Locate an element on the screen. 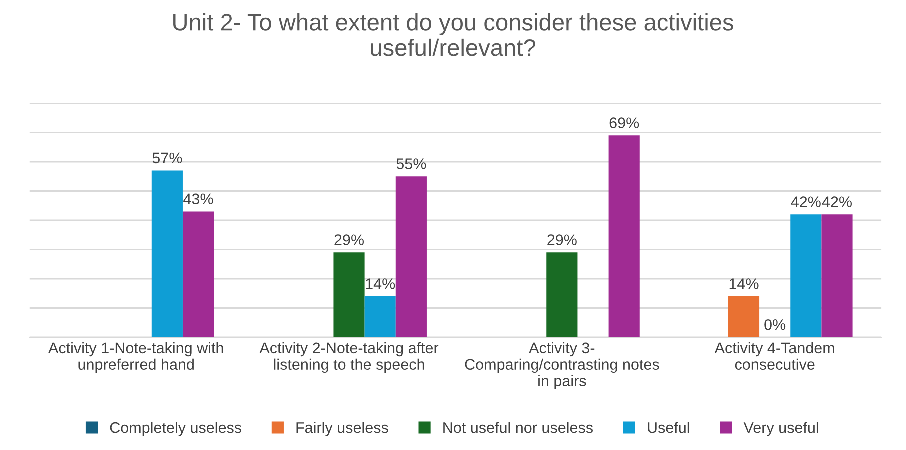 Image resolution: width=906 pixels, height=450 pixels. data-label: 57% is located at coordinates (167, 158).